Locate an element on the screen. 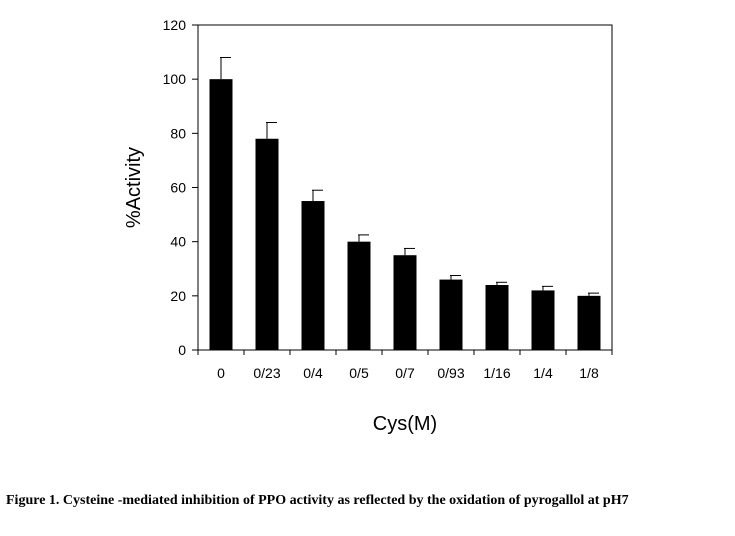 This screenshot has height=536, width=735. x-tick-label: 0/4 is located at coordinates (313, 373).